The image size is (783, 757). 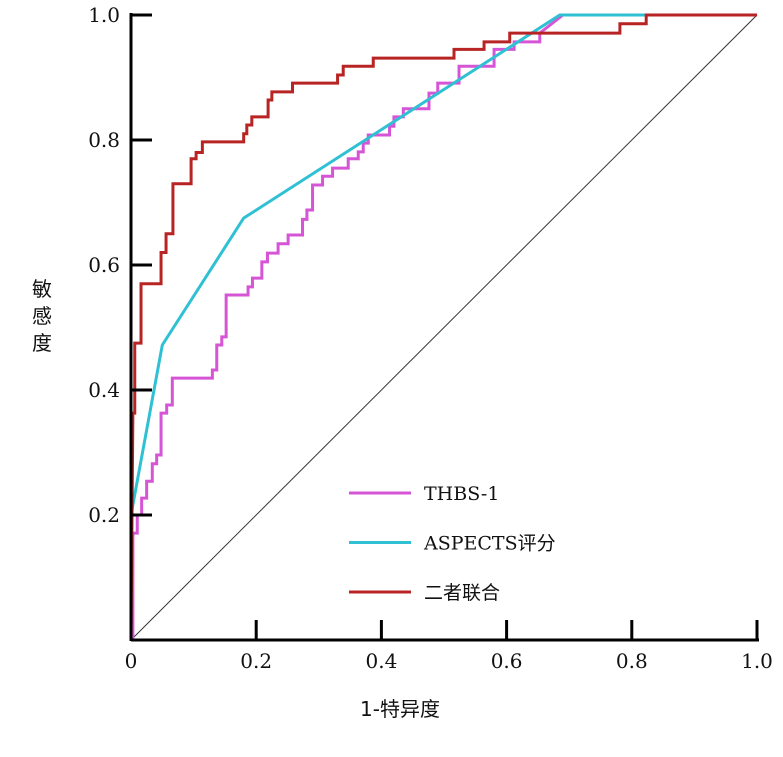 I want to click on legend-item: THBS-1, so click(x=424, y=494).